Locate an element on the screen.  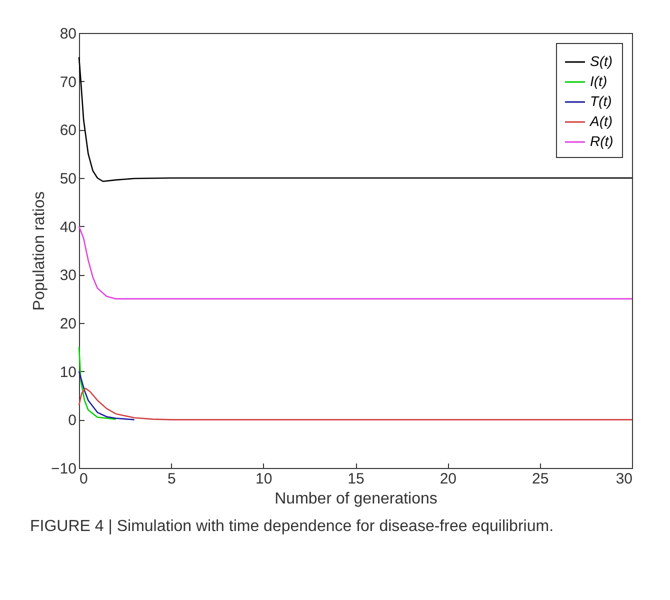
legend-label: I(t) is located at coordinates (599, 81).